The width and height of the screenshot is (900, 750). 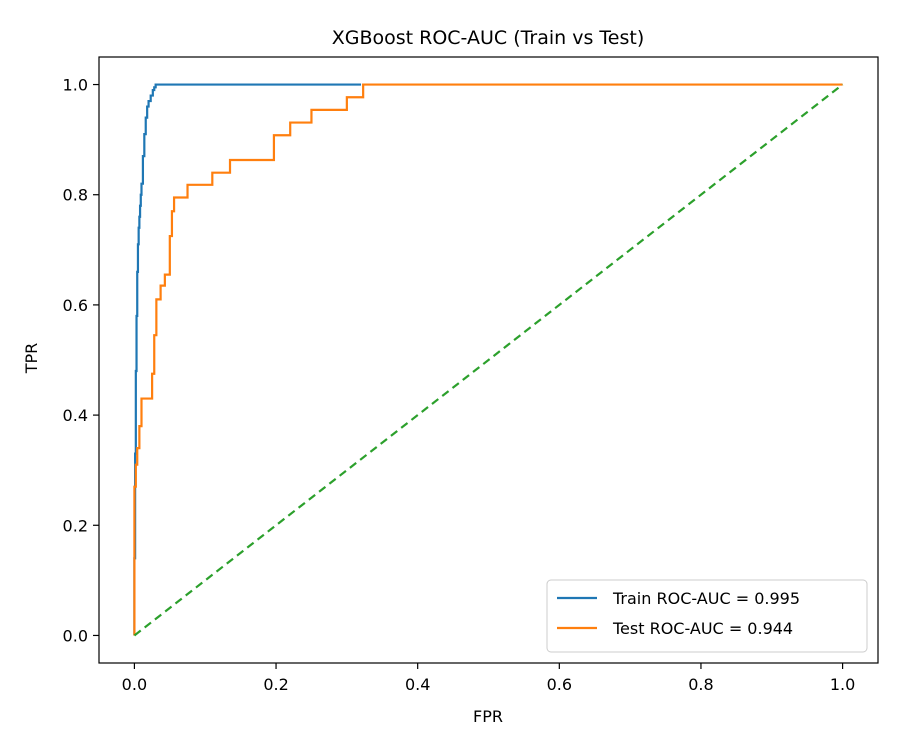 What do you see at coordinates (842, 684) in the screenshot?
I see `x-tick-label: 1.0` at bounding box center [842, 684].